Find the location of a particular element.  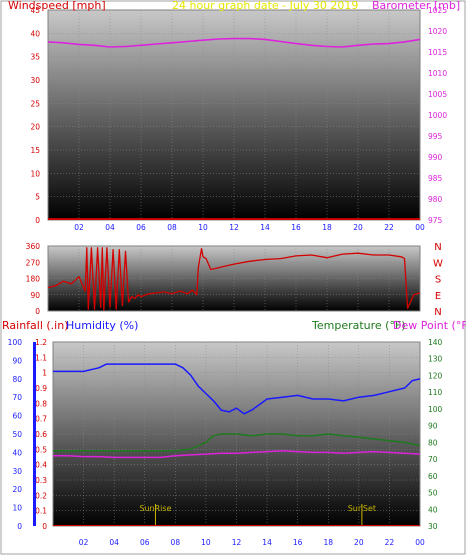

barometer-tick-label: 1015 is located at coordinates (437, 52).